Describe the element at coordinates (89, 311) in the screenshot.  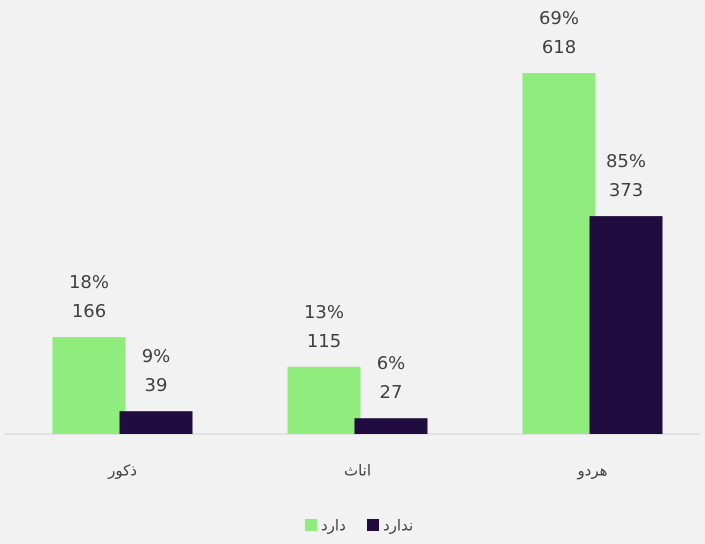
I see `value-label: 166` at that location.